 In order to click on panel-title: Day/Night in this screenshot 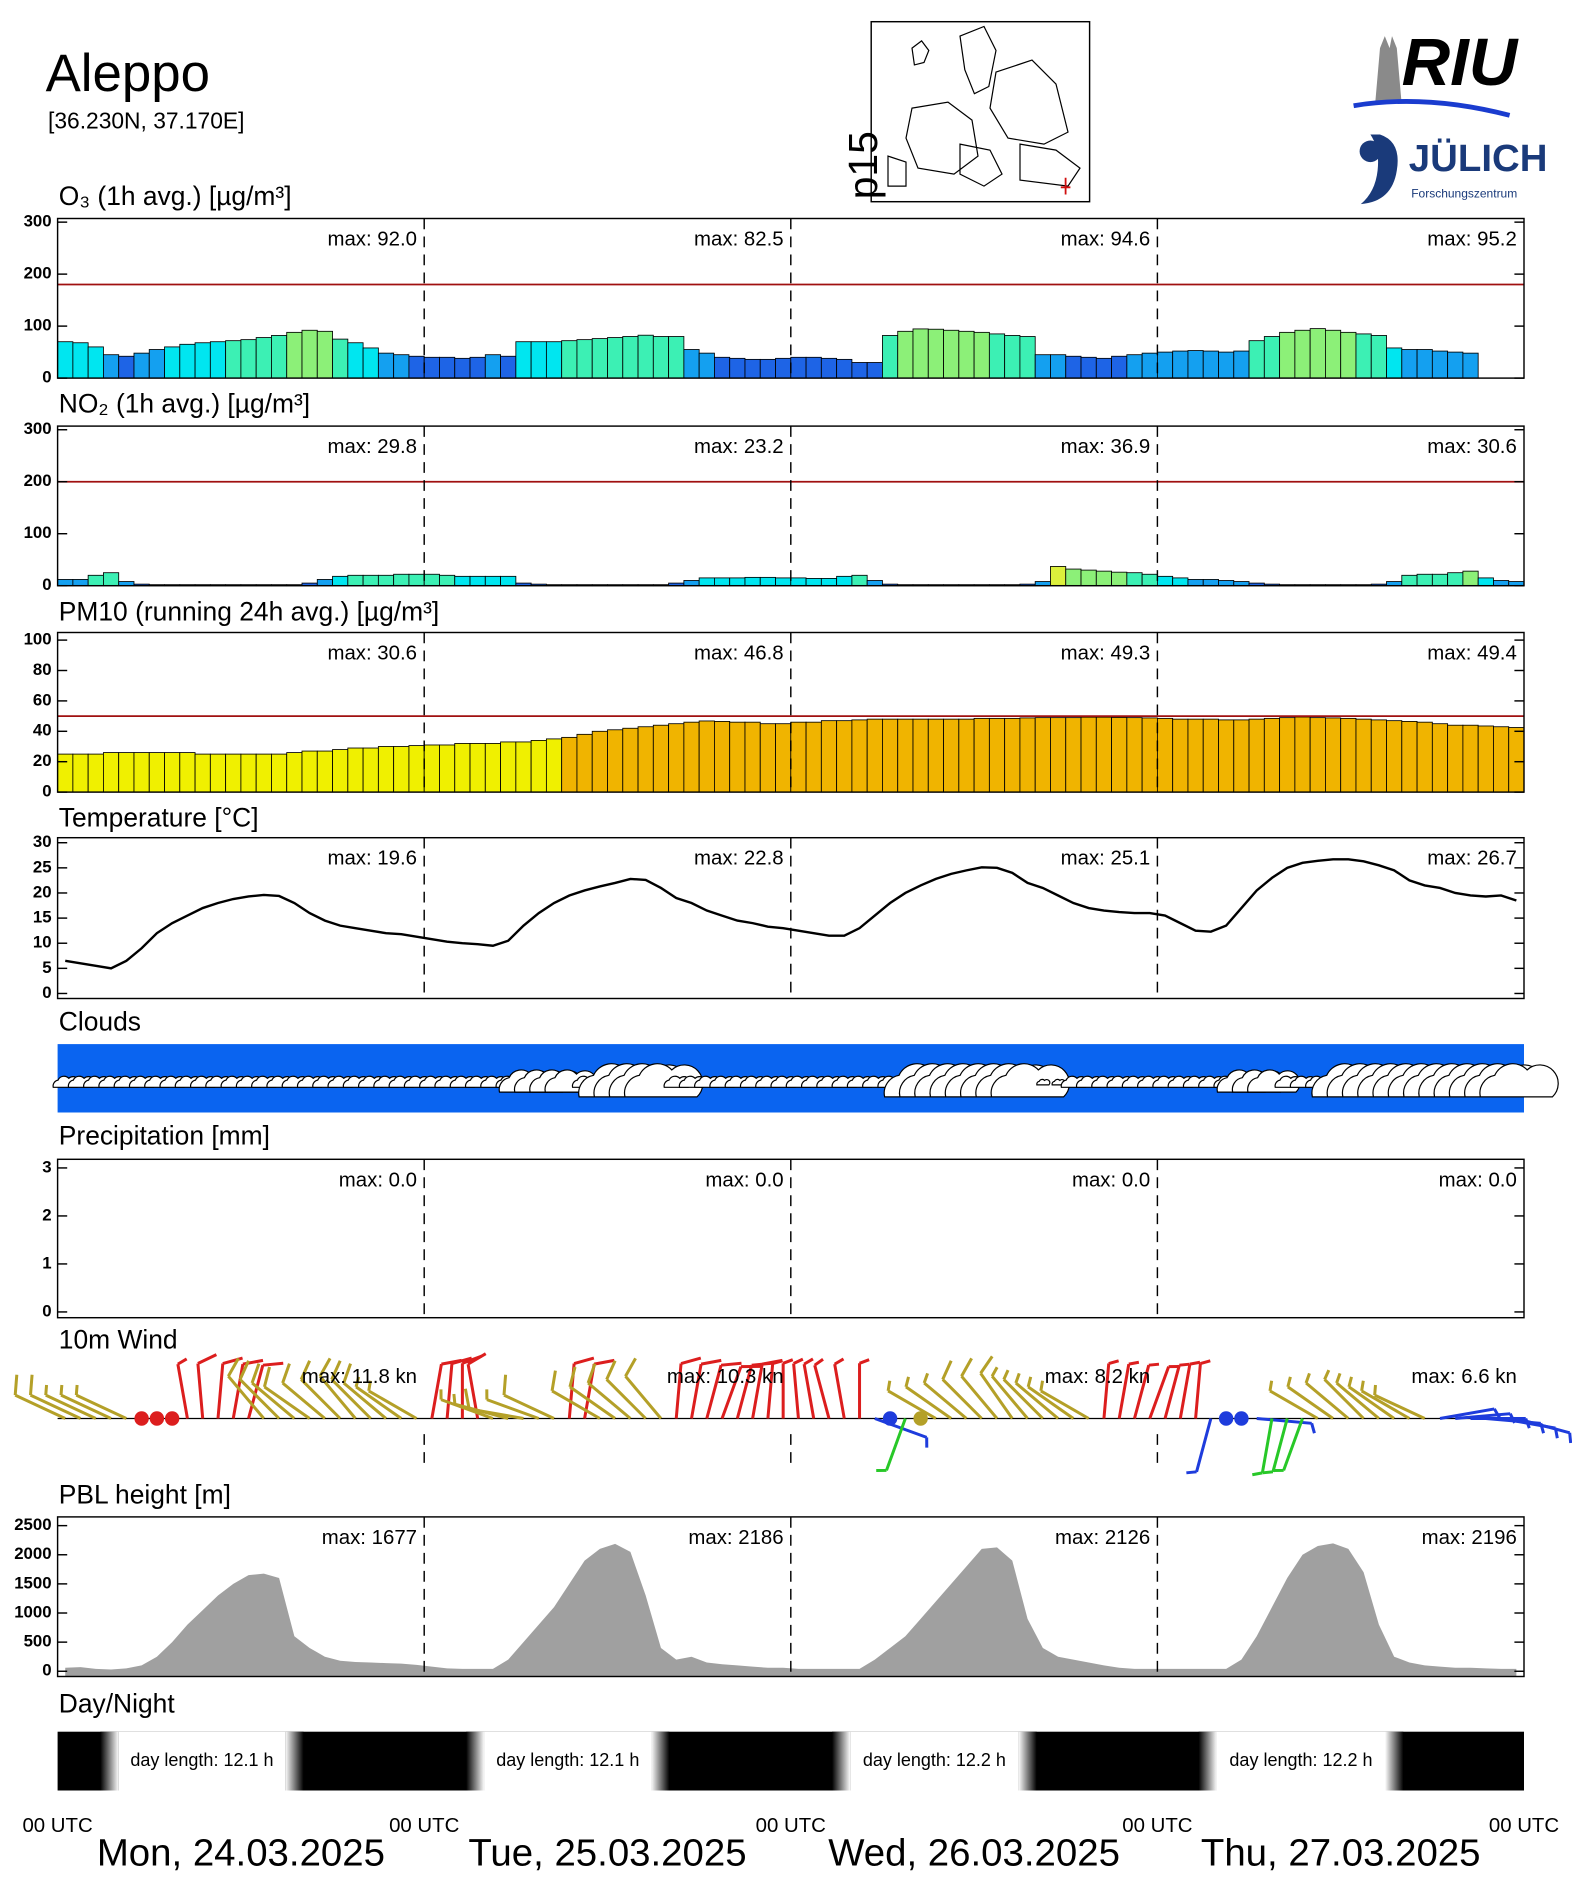, I will do `click(117, 1703)`.